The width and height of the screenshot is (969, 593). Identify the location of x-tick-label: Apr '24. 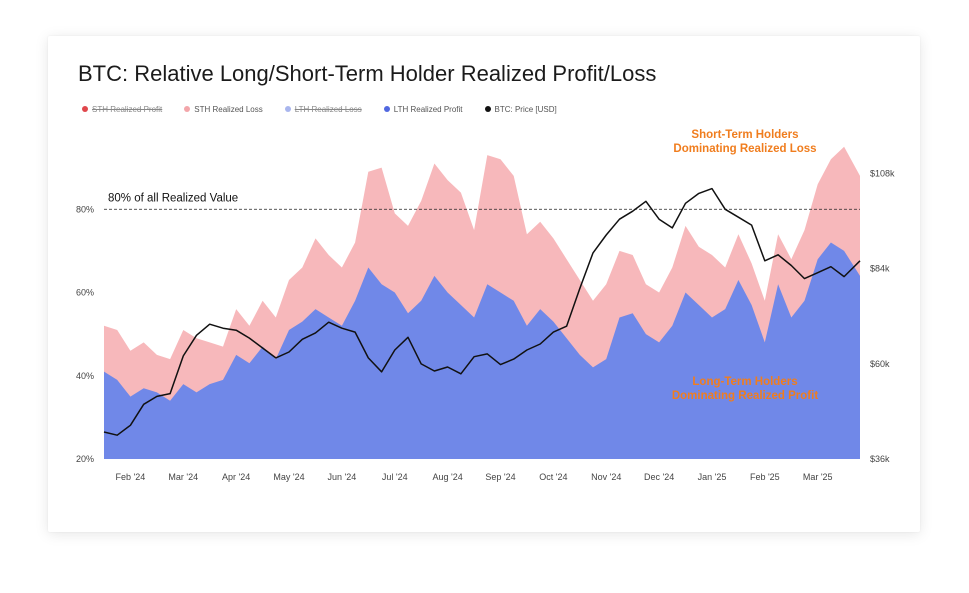
(236, 477).